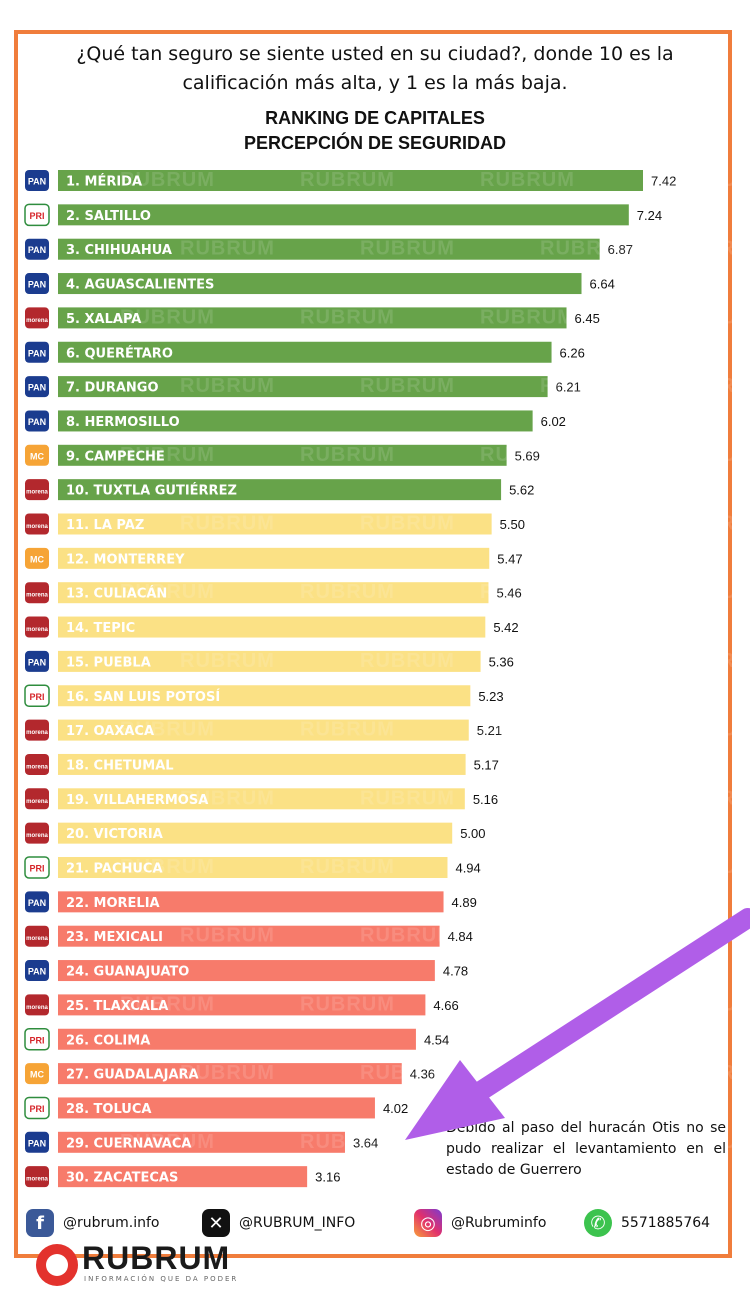 The image size is (750, 1295). What do you see at coordinates (122, 1178) in the screenshot?
I see `bar-category-label: 30. ZACATECAS` at bounding box center [122, 1178].